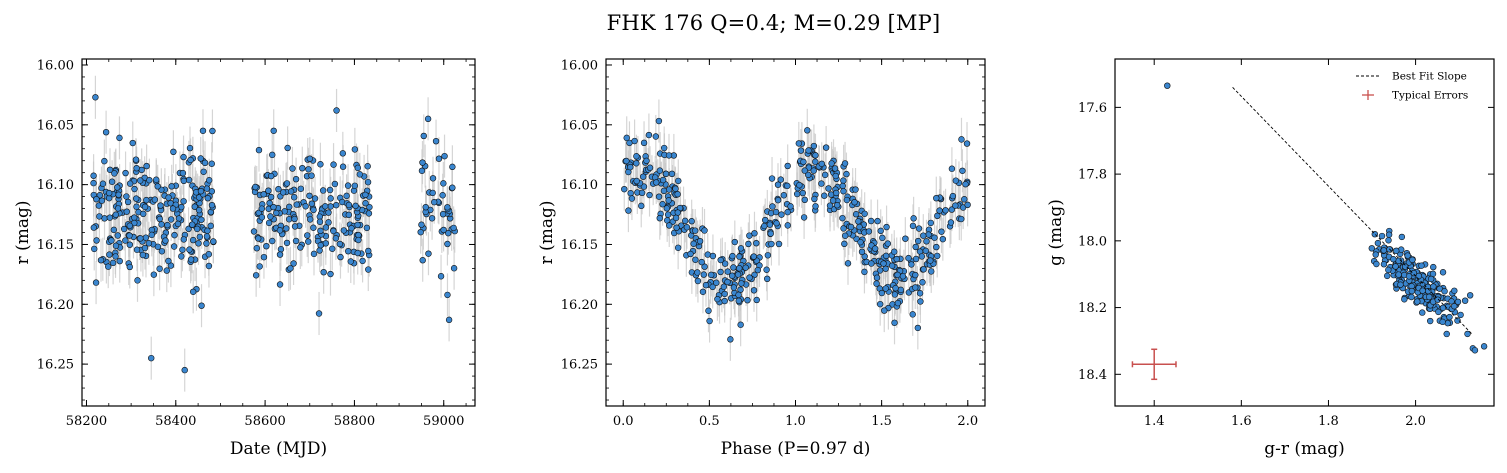 This screenshot has width=1507, height=473. What do you see at coordinates (175, 421) in the screenshot?
I see `x-tick-label: 58400` at bounding box center [175, 421].